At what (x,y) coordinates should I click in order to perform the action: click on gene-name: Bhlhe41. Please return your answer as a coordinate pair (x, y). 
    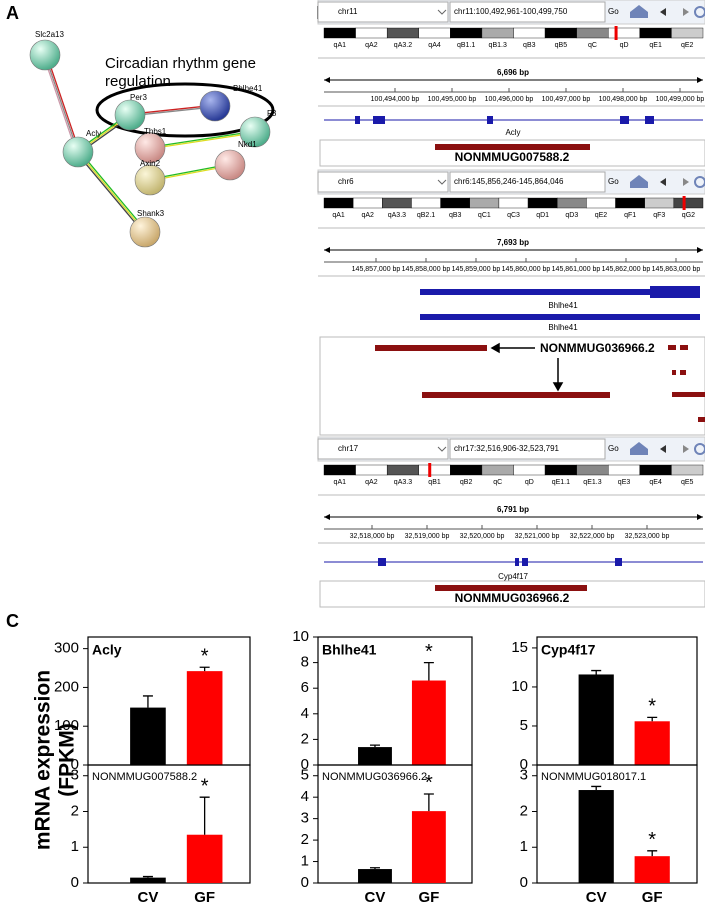
    Looking at the image, I should click on (563, 305).